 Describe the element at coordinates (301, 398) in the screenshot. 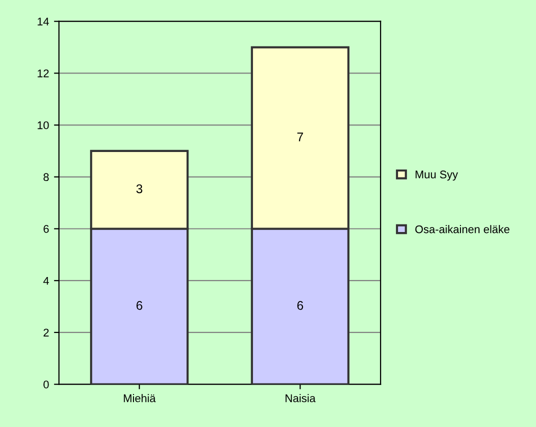

I see `x-tick-label: Naisia` at that location.